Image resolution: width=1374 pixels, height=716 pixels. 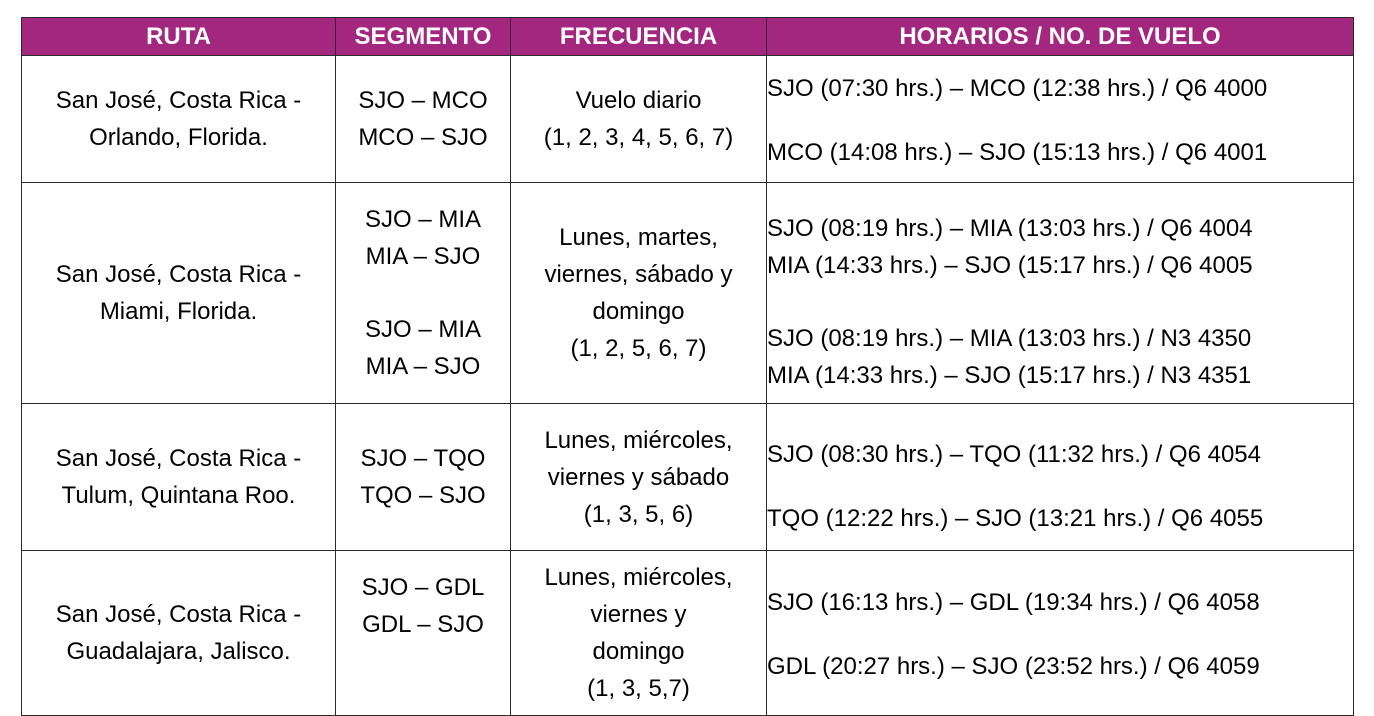 I want to click on frequency-line: viernes y sábado, so click(x=638, y=477).